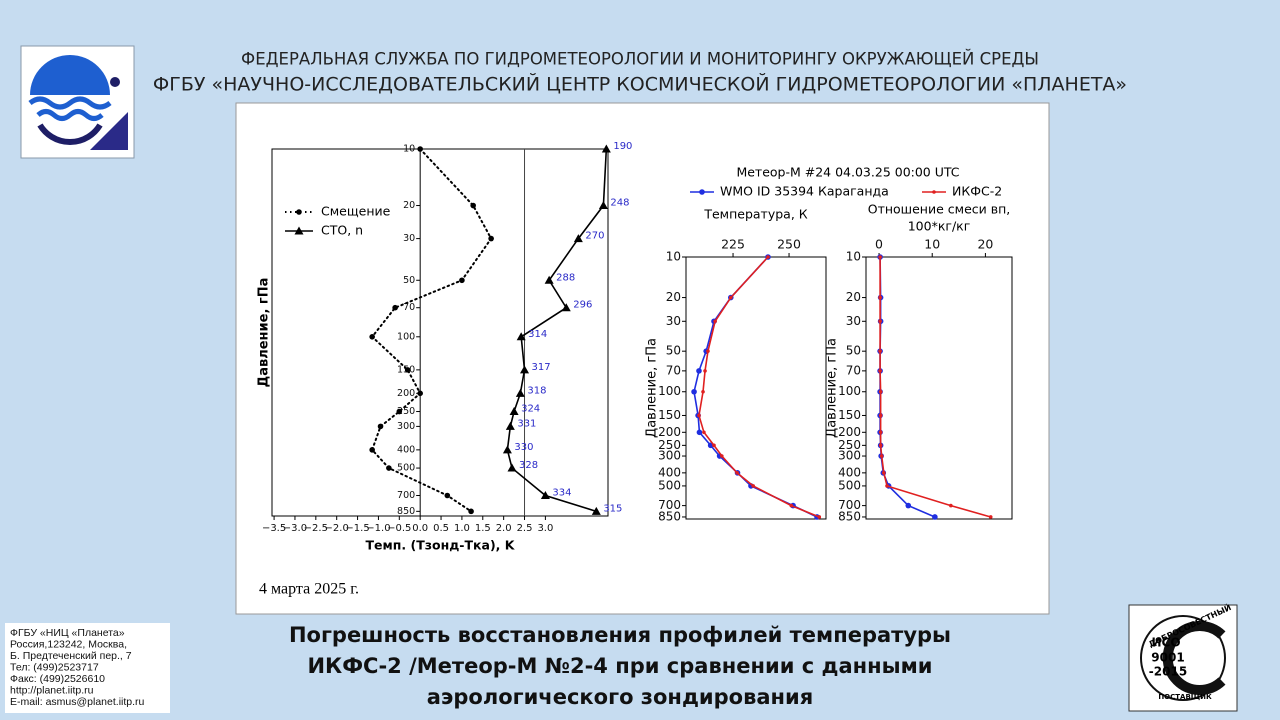 This screenshot has width=1280, height=720. I want to click on data-label: 328, so click(528, 465).